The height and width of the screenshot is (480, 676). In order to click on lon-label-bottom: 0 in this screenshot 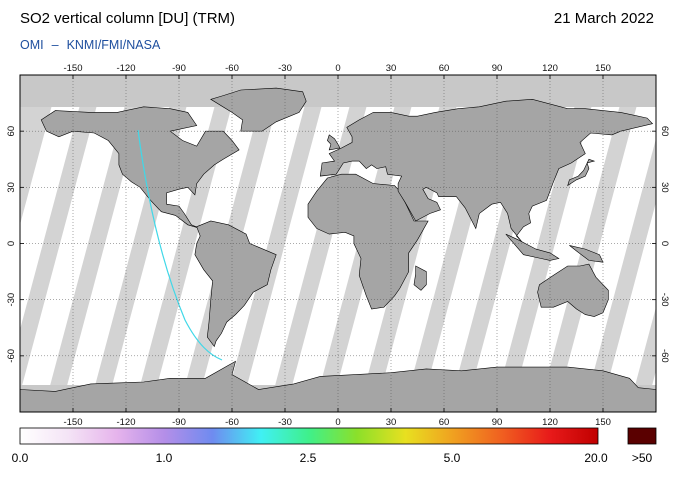, I will do `click(337, 422)`.